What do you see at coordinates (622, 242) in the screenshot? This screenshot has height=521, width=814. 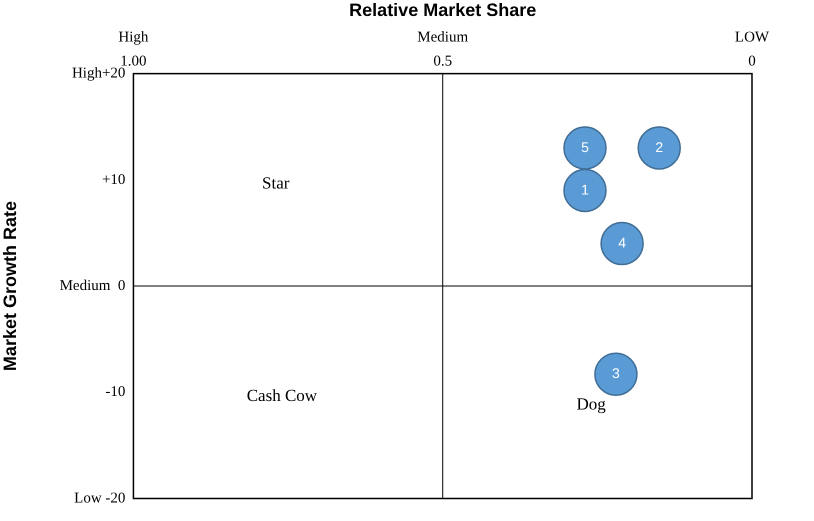 I see `annotation: 4` at bounding box center [622, 242].